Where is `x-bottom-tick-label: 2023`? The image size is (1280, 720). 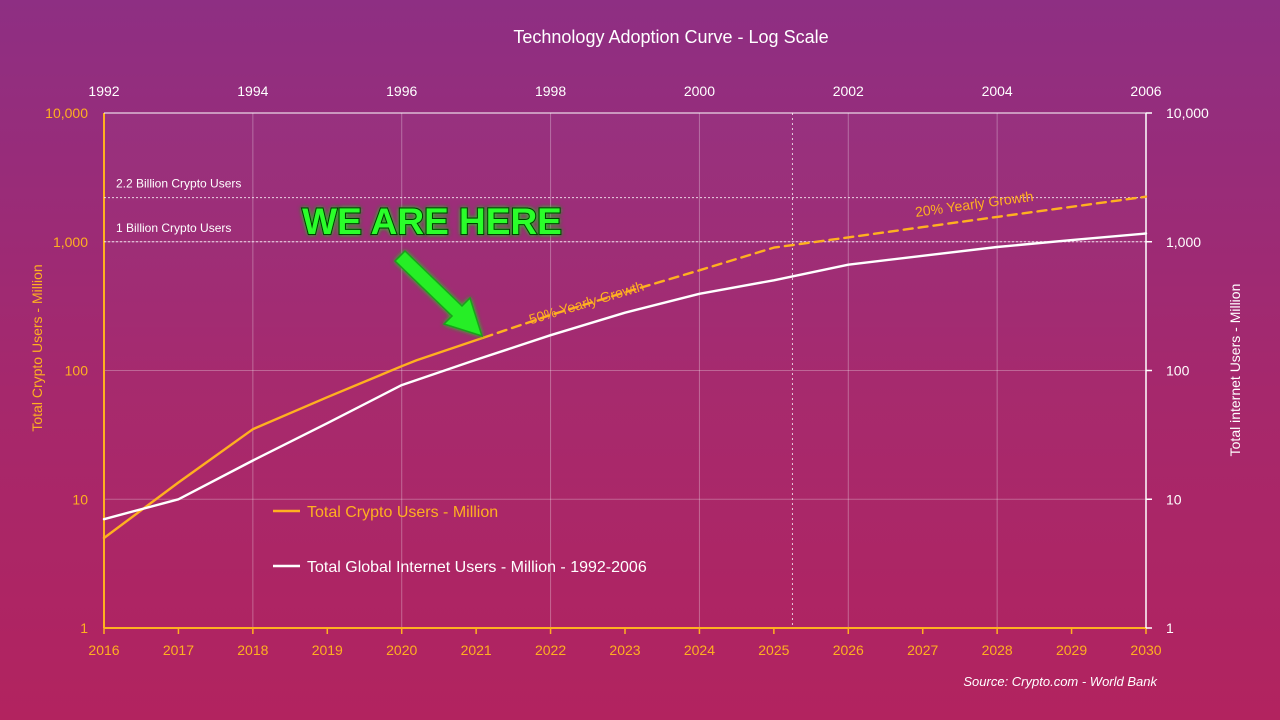
x-bottom-tick-label: 2023 is located at coordinates (624, 650).